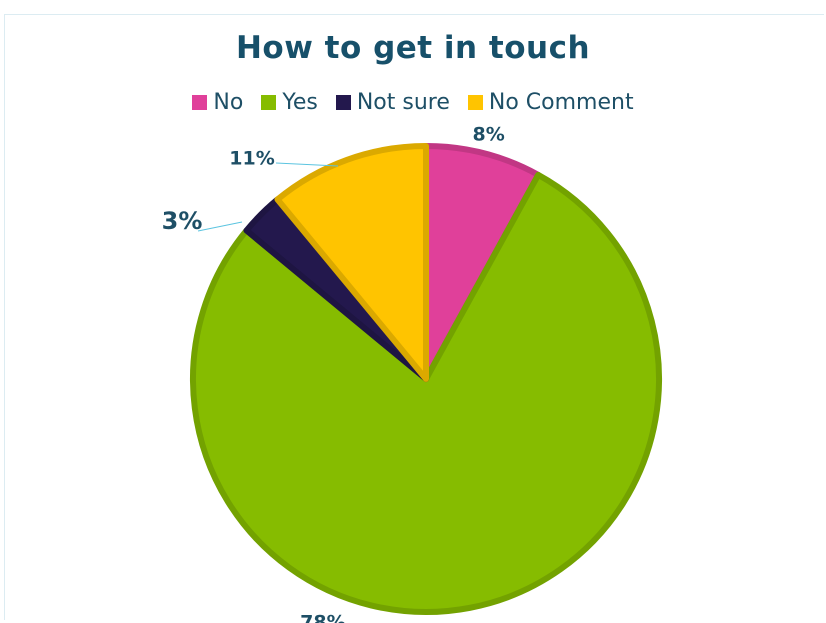 This screenshot has width=826, height=623. What do you see at coordinates (200, 102) in the screenshot?
I see `legend-swatch-no` at bounding box center [200, 102].